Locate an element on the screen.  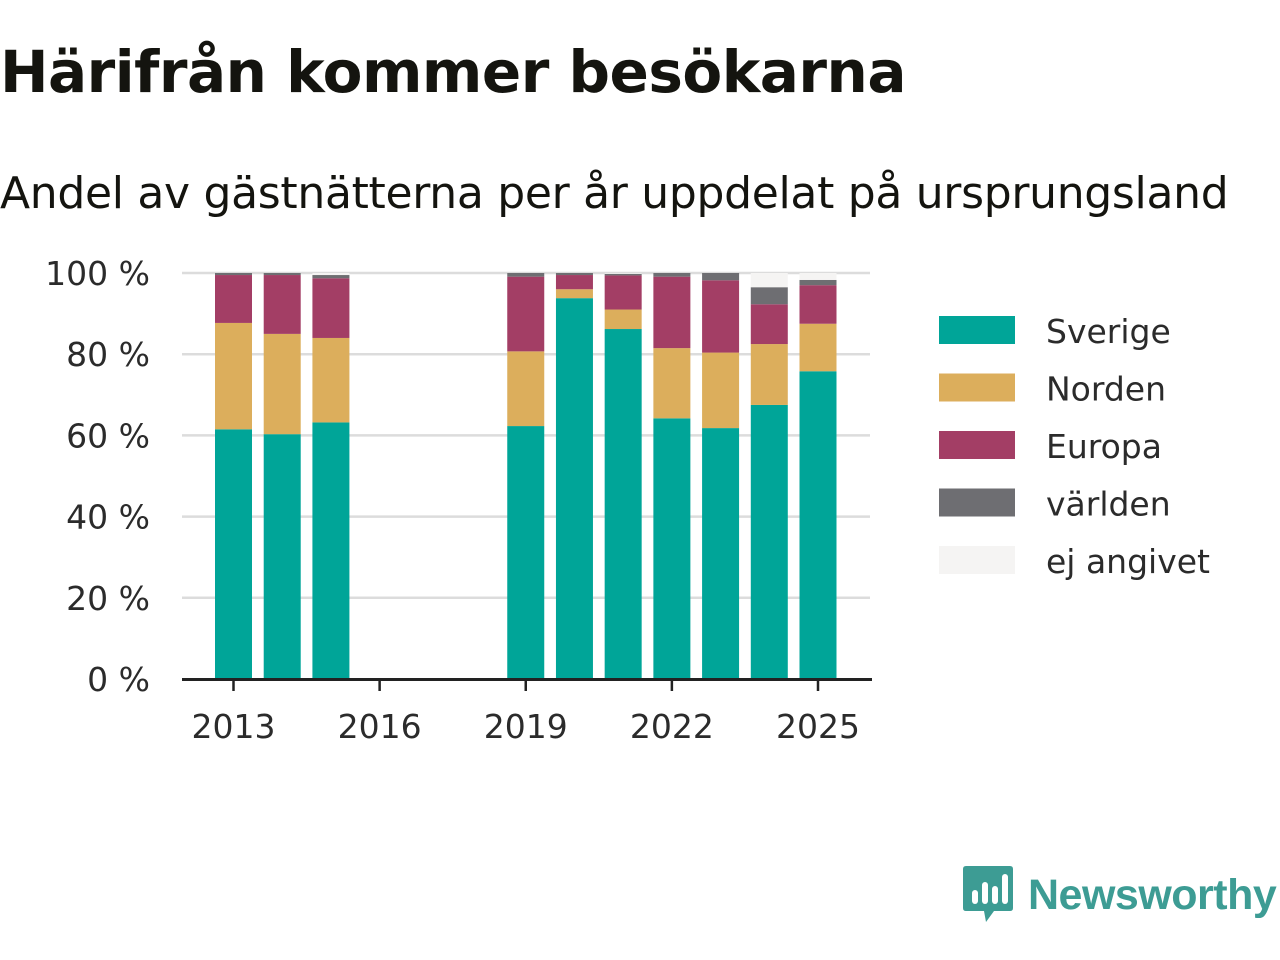
y-tick-label: 80 % is located at coordinates (108, 354).